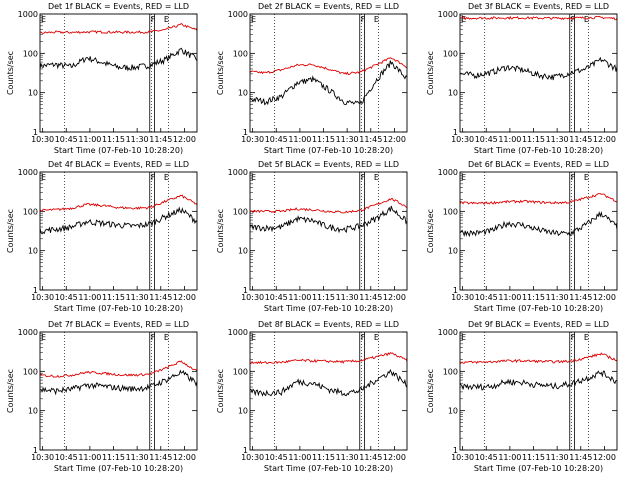  What do you see at coordinates (538, 164) in the screenshot?
I see `panel-title: Det 6f BLACK = Events, RED = LLD` at bounding box center [538, 164].